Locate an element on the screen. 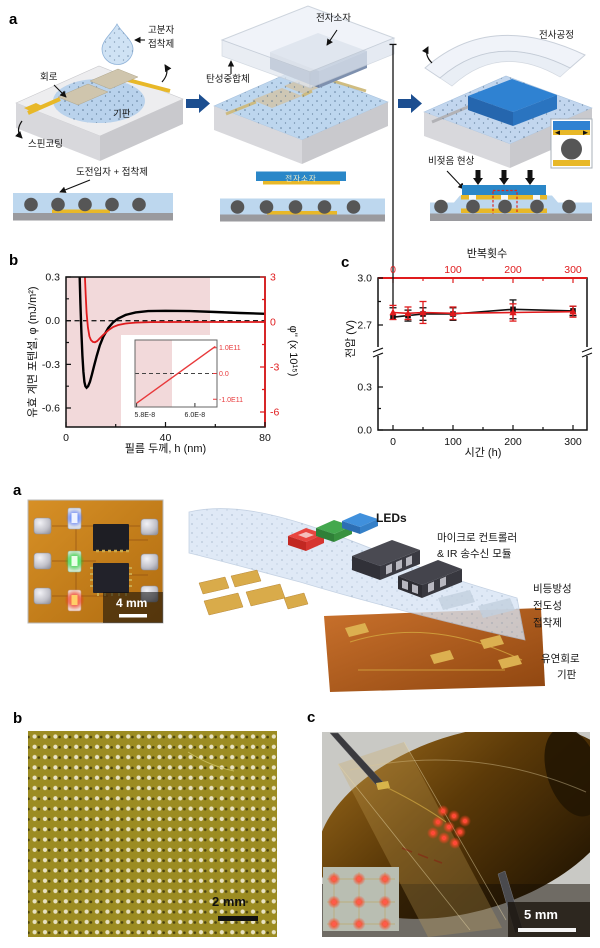 The height and width of the screenshot is (948, 600). circuit-chip is located at coordinates (83, 94).